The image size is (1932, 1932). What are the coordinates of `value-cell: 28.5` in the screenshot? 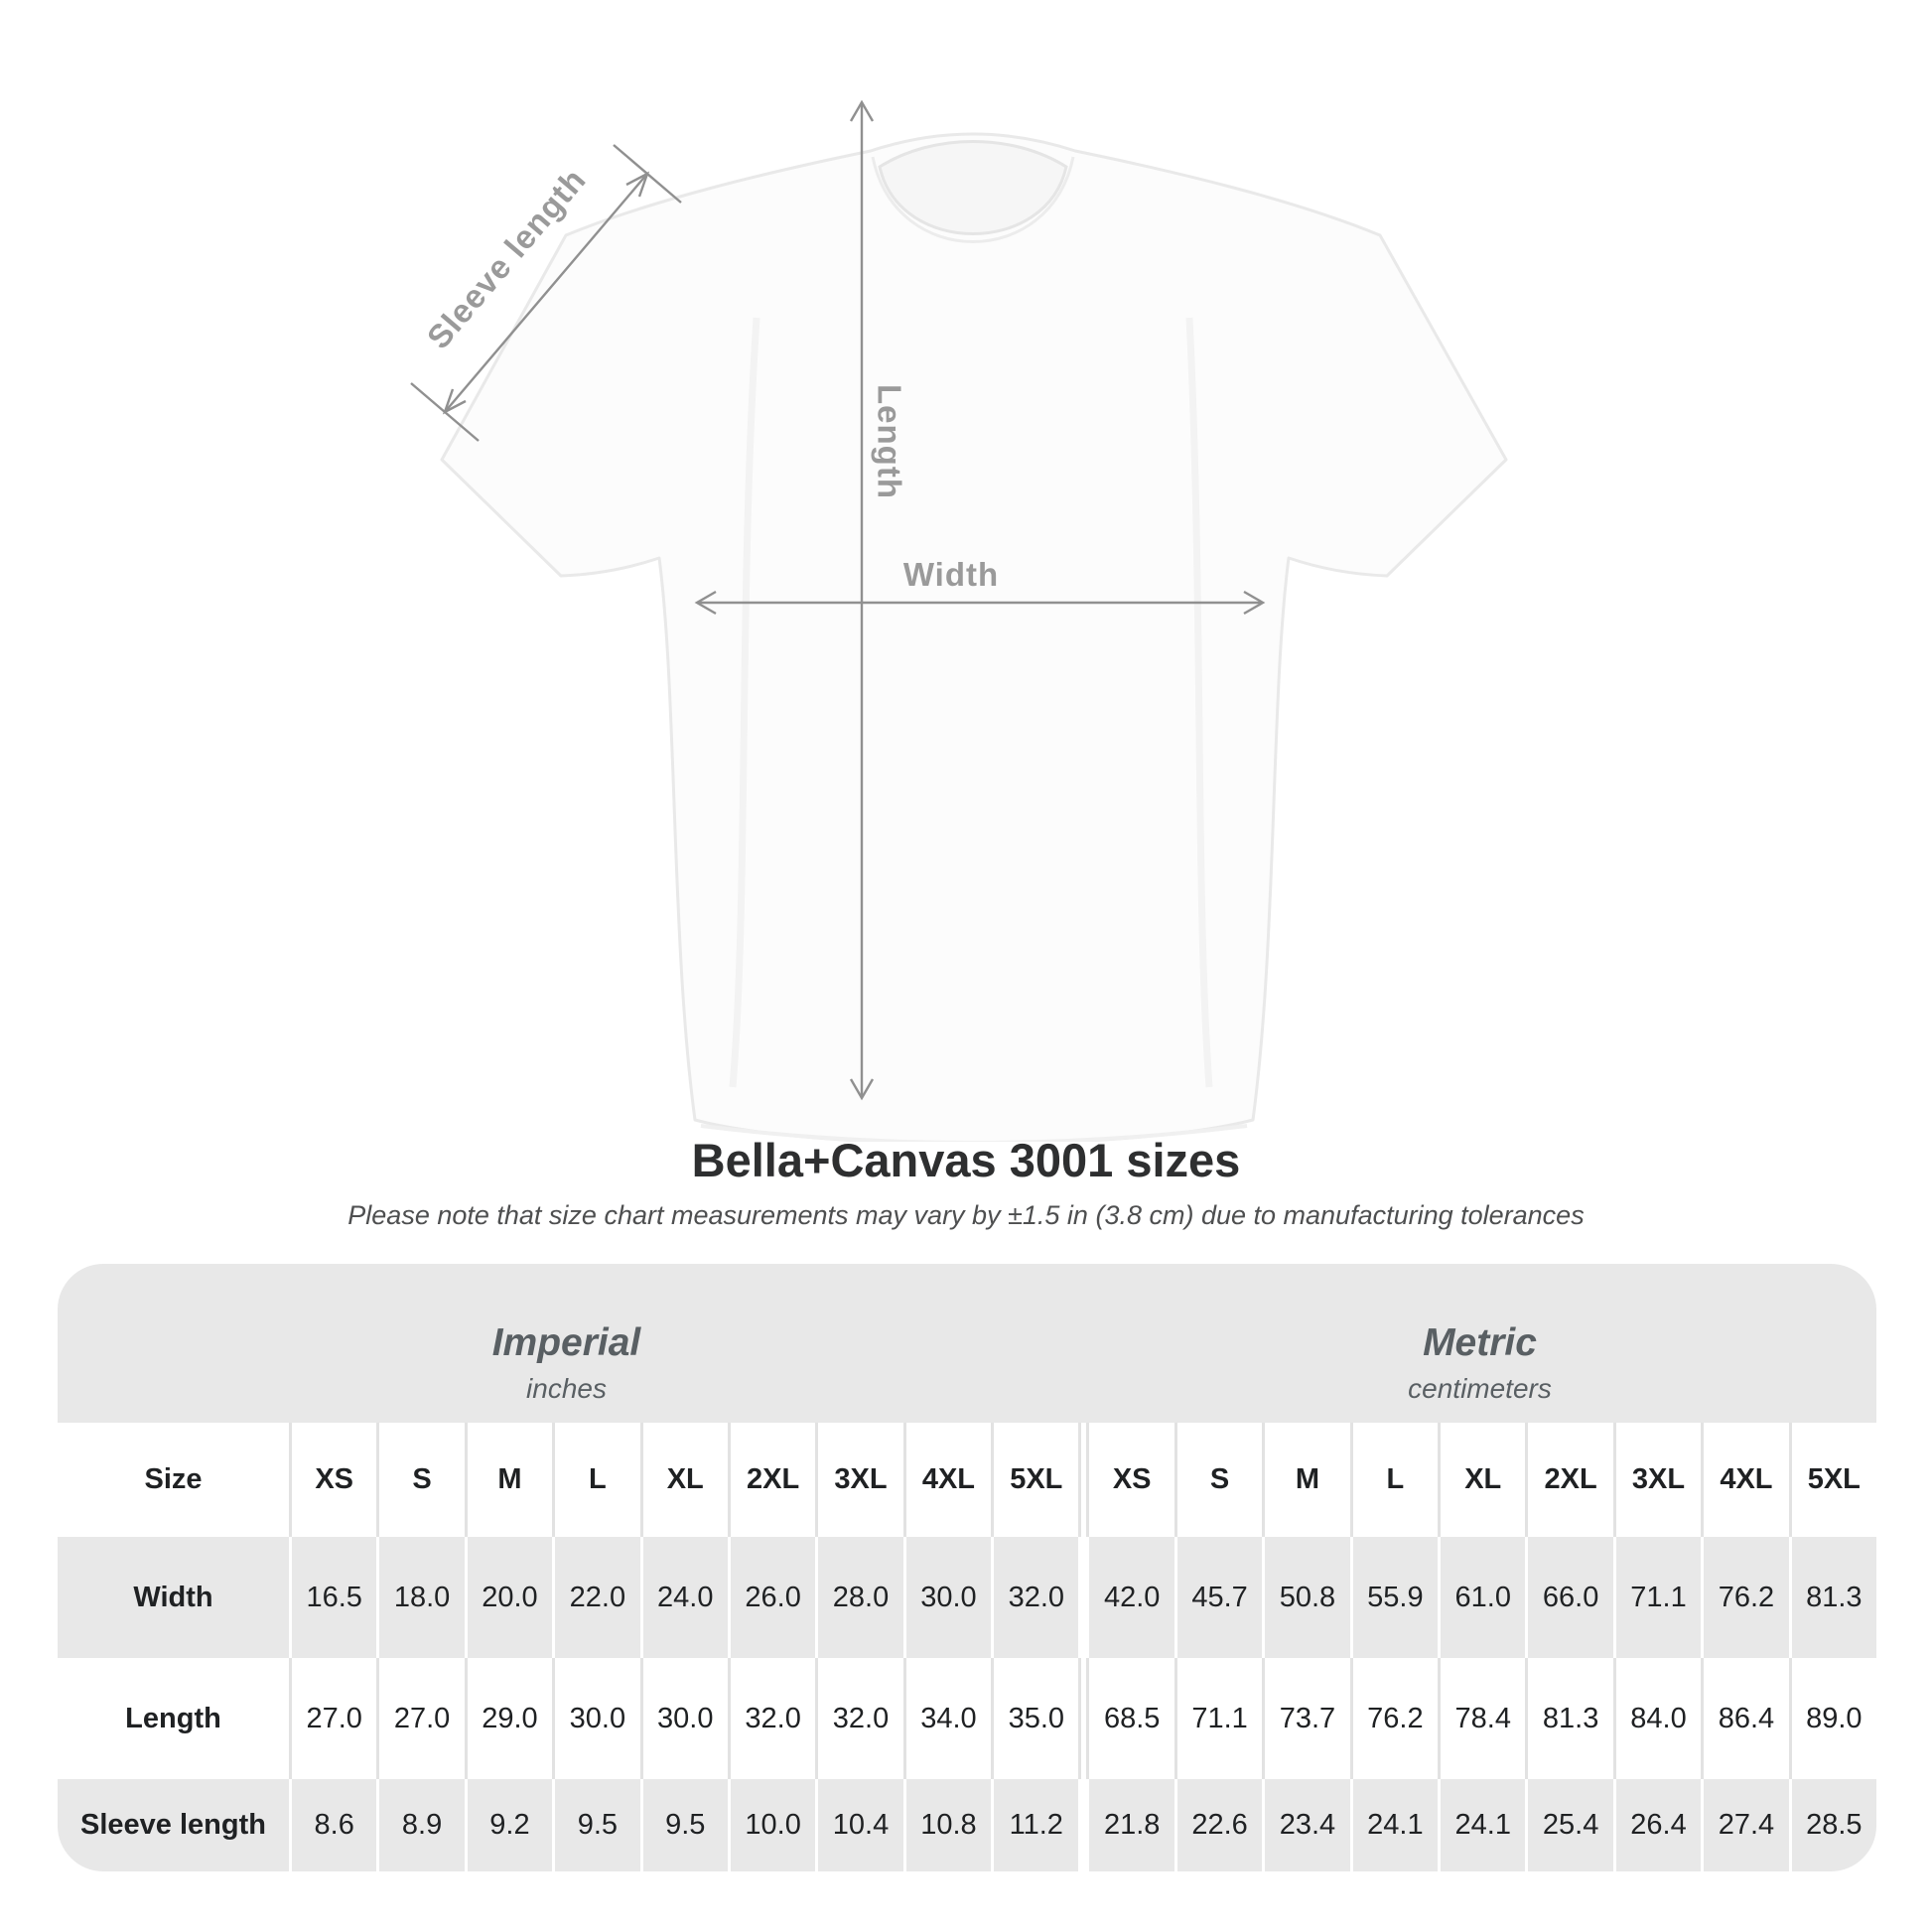 It's located at (1832, 1825).